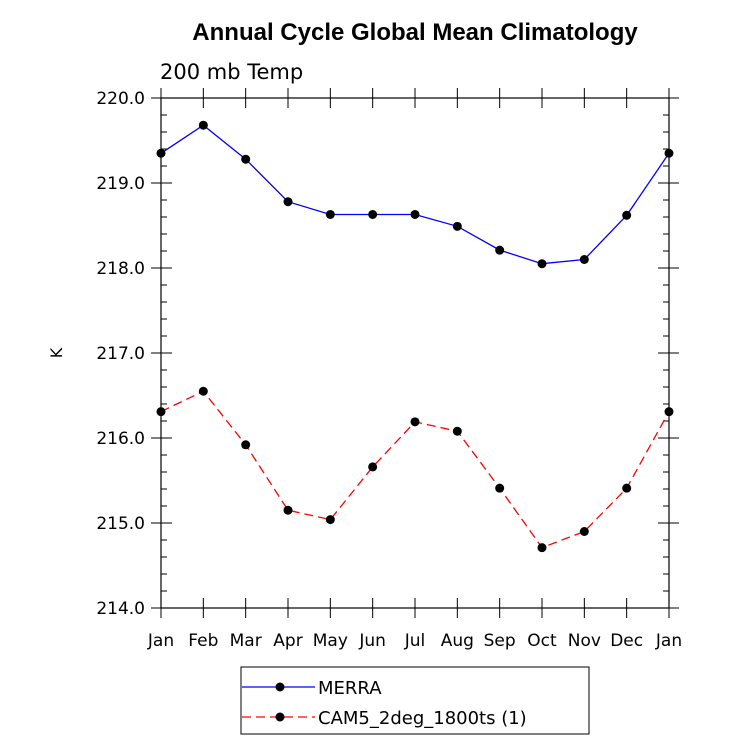 This screenshot has height=741, width=733. What do you see at coordinates (287, 641) in the screenshot?
I see `x-tick-label: Apr` at bounding box center [287, 641].